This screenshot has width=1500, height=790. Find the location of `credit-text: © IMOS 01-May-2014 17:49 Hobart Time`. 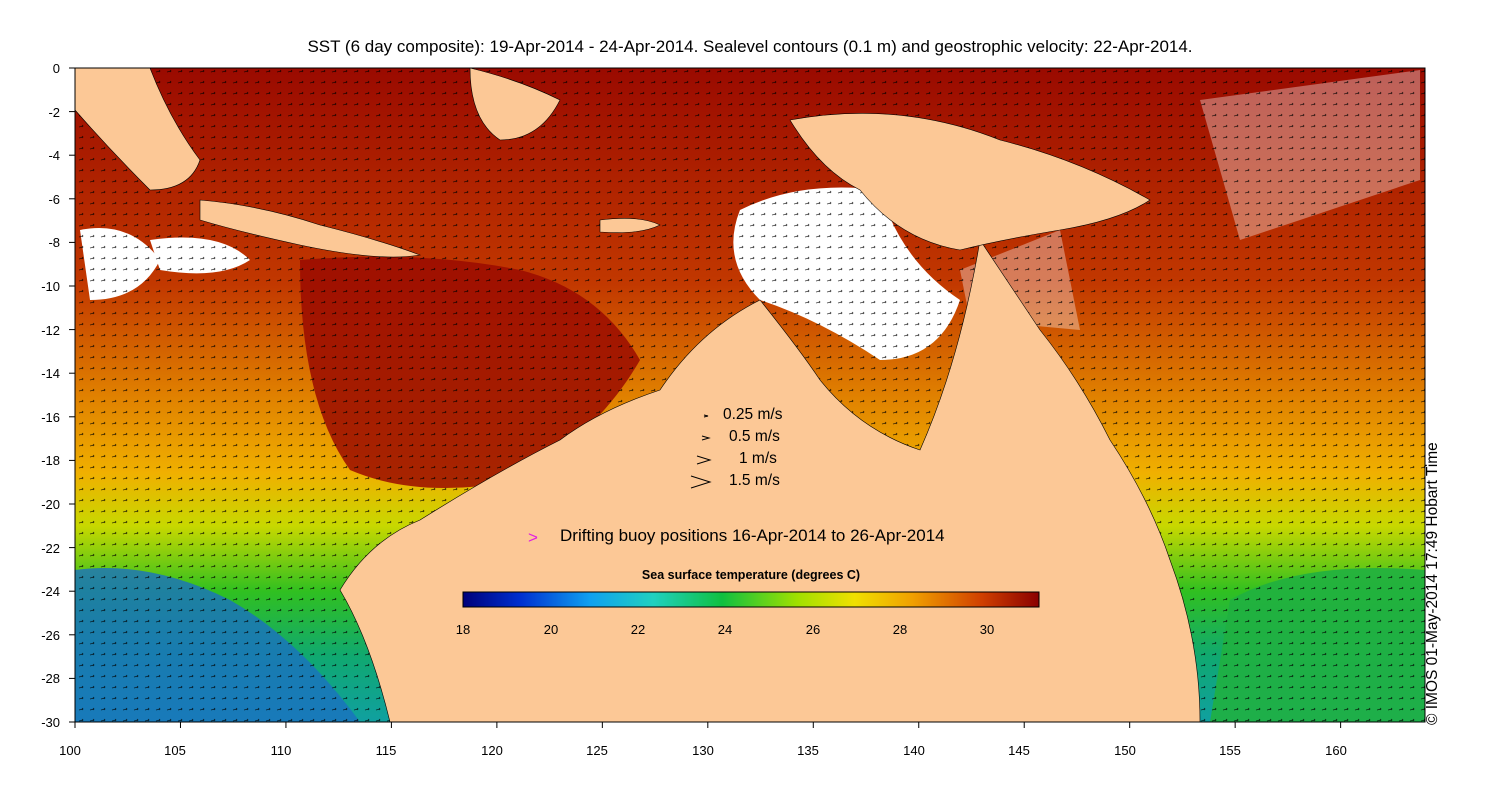

credit-text: © IMOS 01-May-2014 17:49 Hobart Time is located at coordinates (1432, 583).